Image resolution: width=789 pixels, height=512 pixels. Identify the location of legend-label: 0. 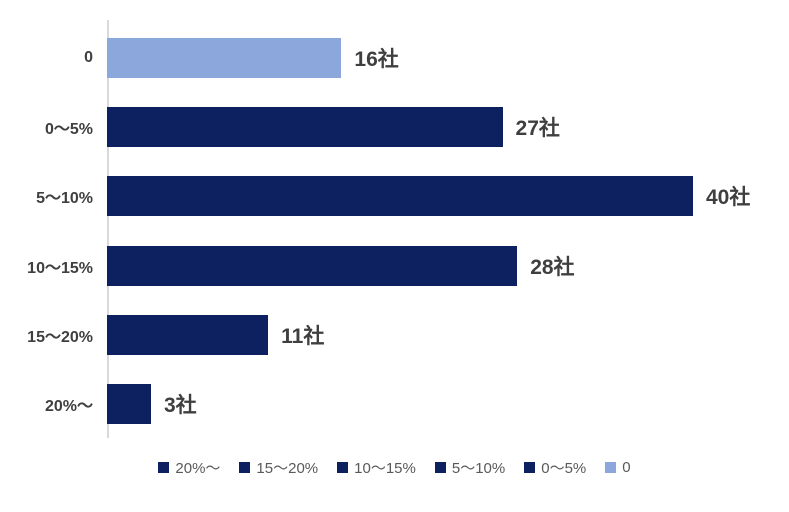
(626, 467).